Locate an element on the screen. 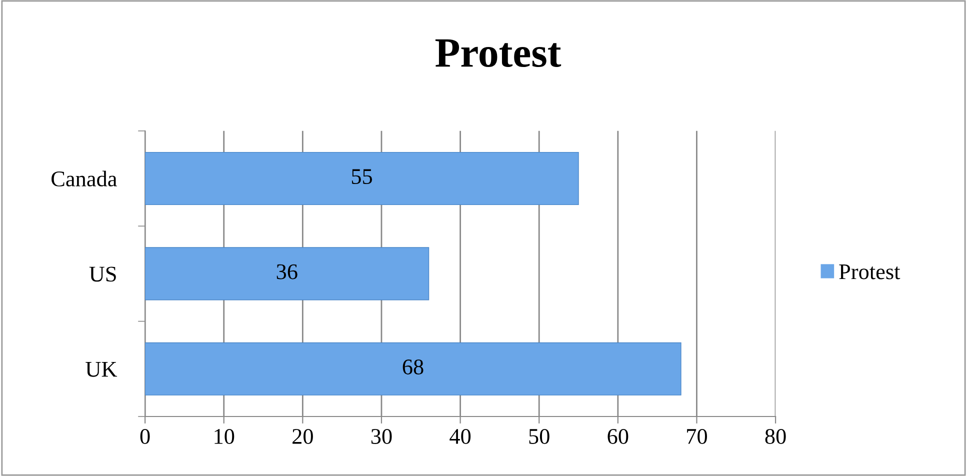 This screenshot has height=476, width=967. x-tick-label: 60 is located at coordinates (618, 436).